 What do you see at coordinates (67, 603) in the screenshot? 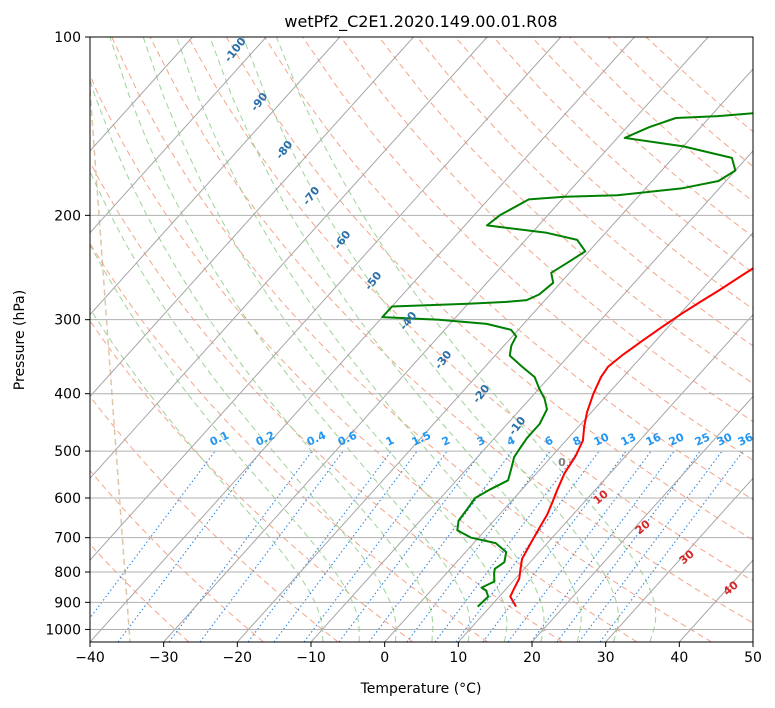
I see `y-tick-label: 900` at bounding box center [67, 603].